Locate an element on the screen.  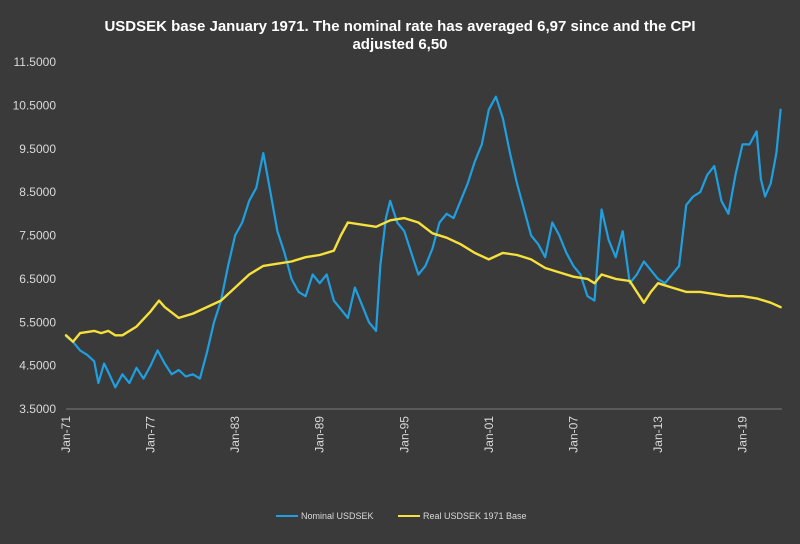
y-tick-label: 11.5000 is located at coordinates (35, 62).